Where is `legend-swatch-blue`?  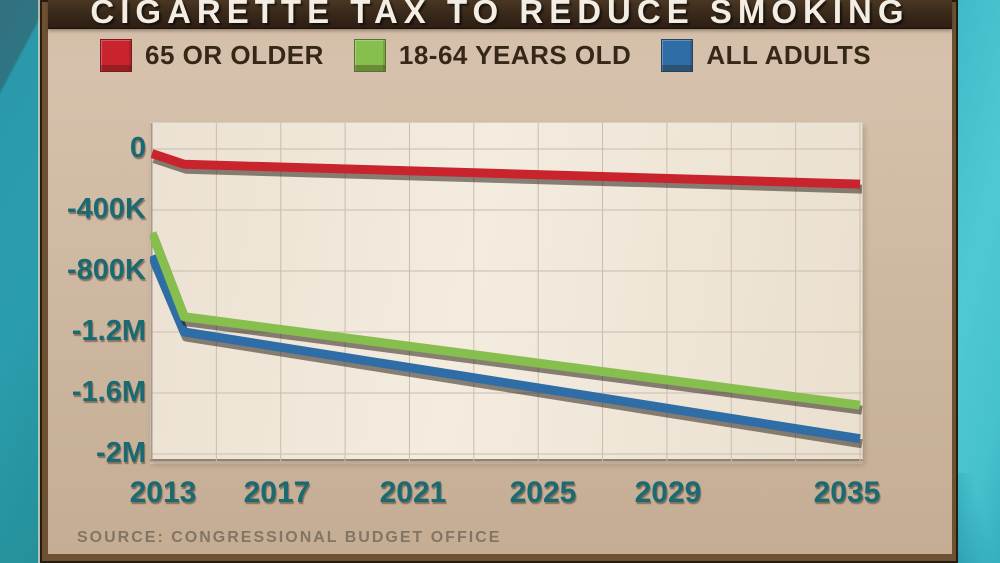
legend-swatch-blue is located at coordinates (677, 55).